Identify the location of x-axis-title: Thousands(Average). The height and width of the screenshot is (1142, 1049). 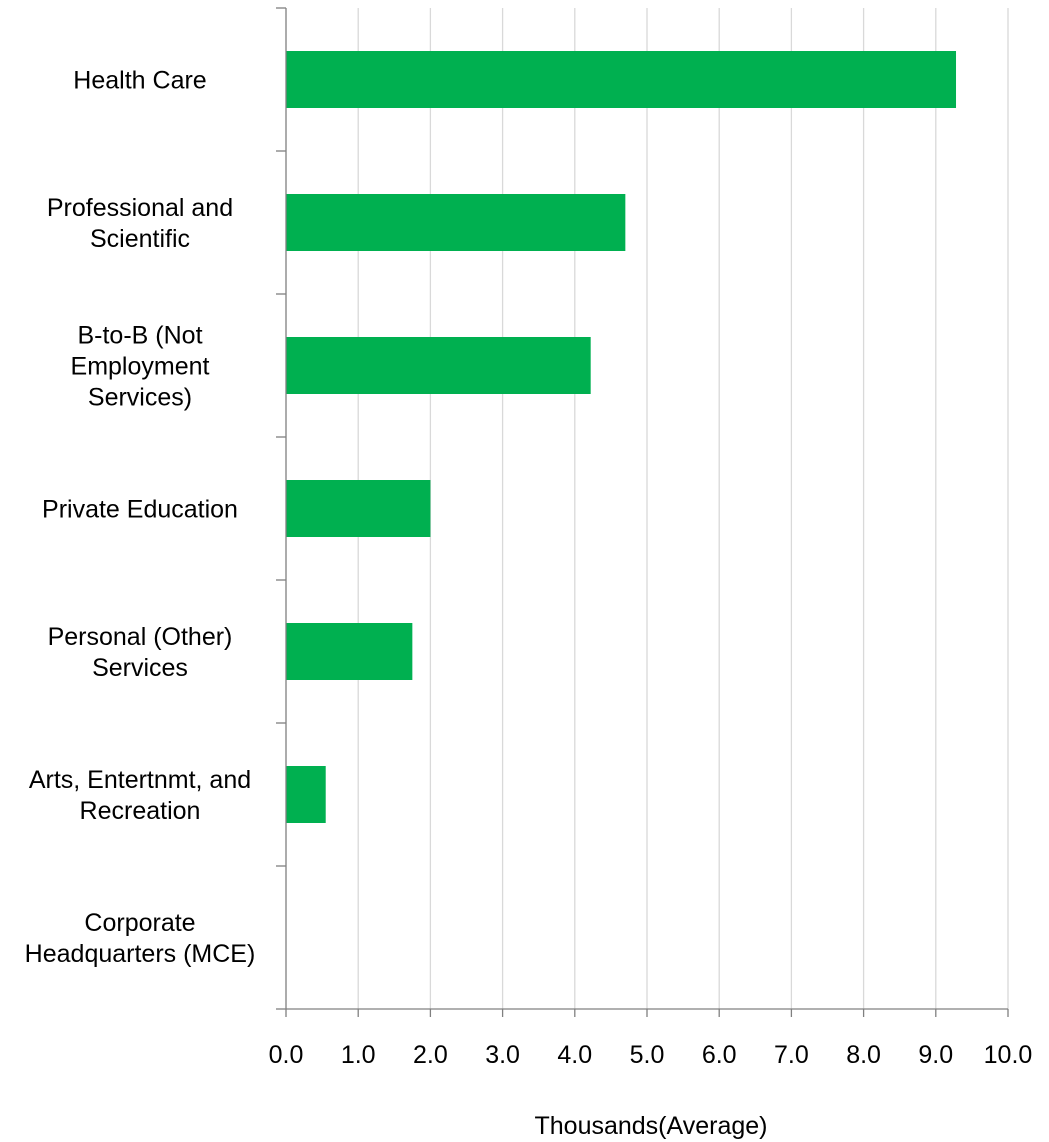
(650, 1126).